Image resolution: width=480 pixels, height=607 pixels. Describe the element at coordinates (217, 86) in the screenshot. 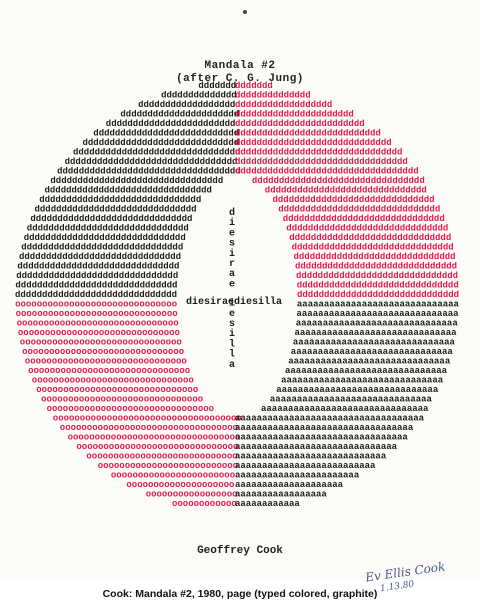

I see `typed-row-left: ddddddd` at that location.